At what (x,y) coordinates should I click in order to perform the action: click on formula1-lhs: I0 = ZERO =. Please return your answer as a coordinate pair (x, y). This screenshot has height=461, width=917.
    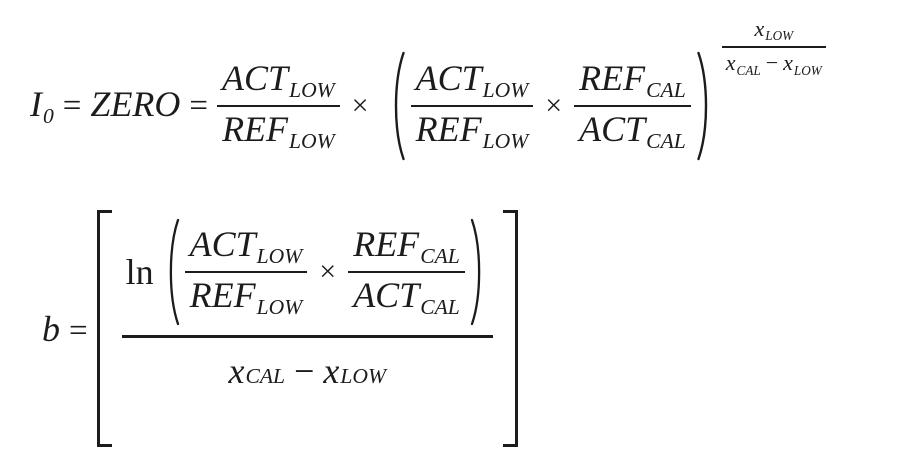
    Looking at the image, I should click on (123, 106).